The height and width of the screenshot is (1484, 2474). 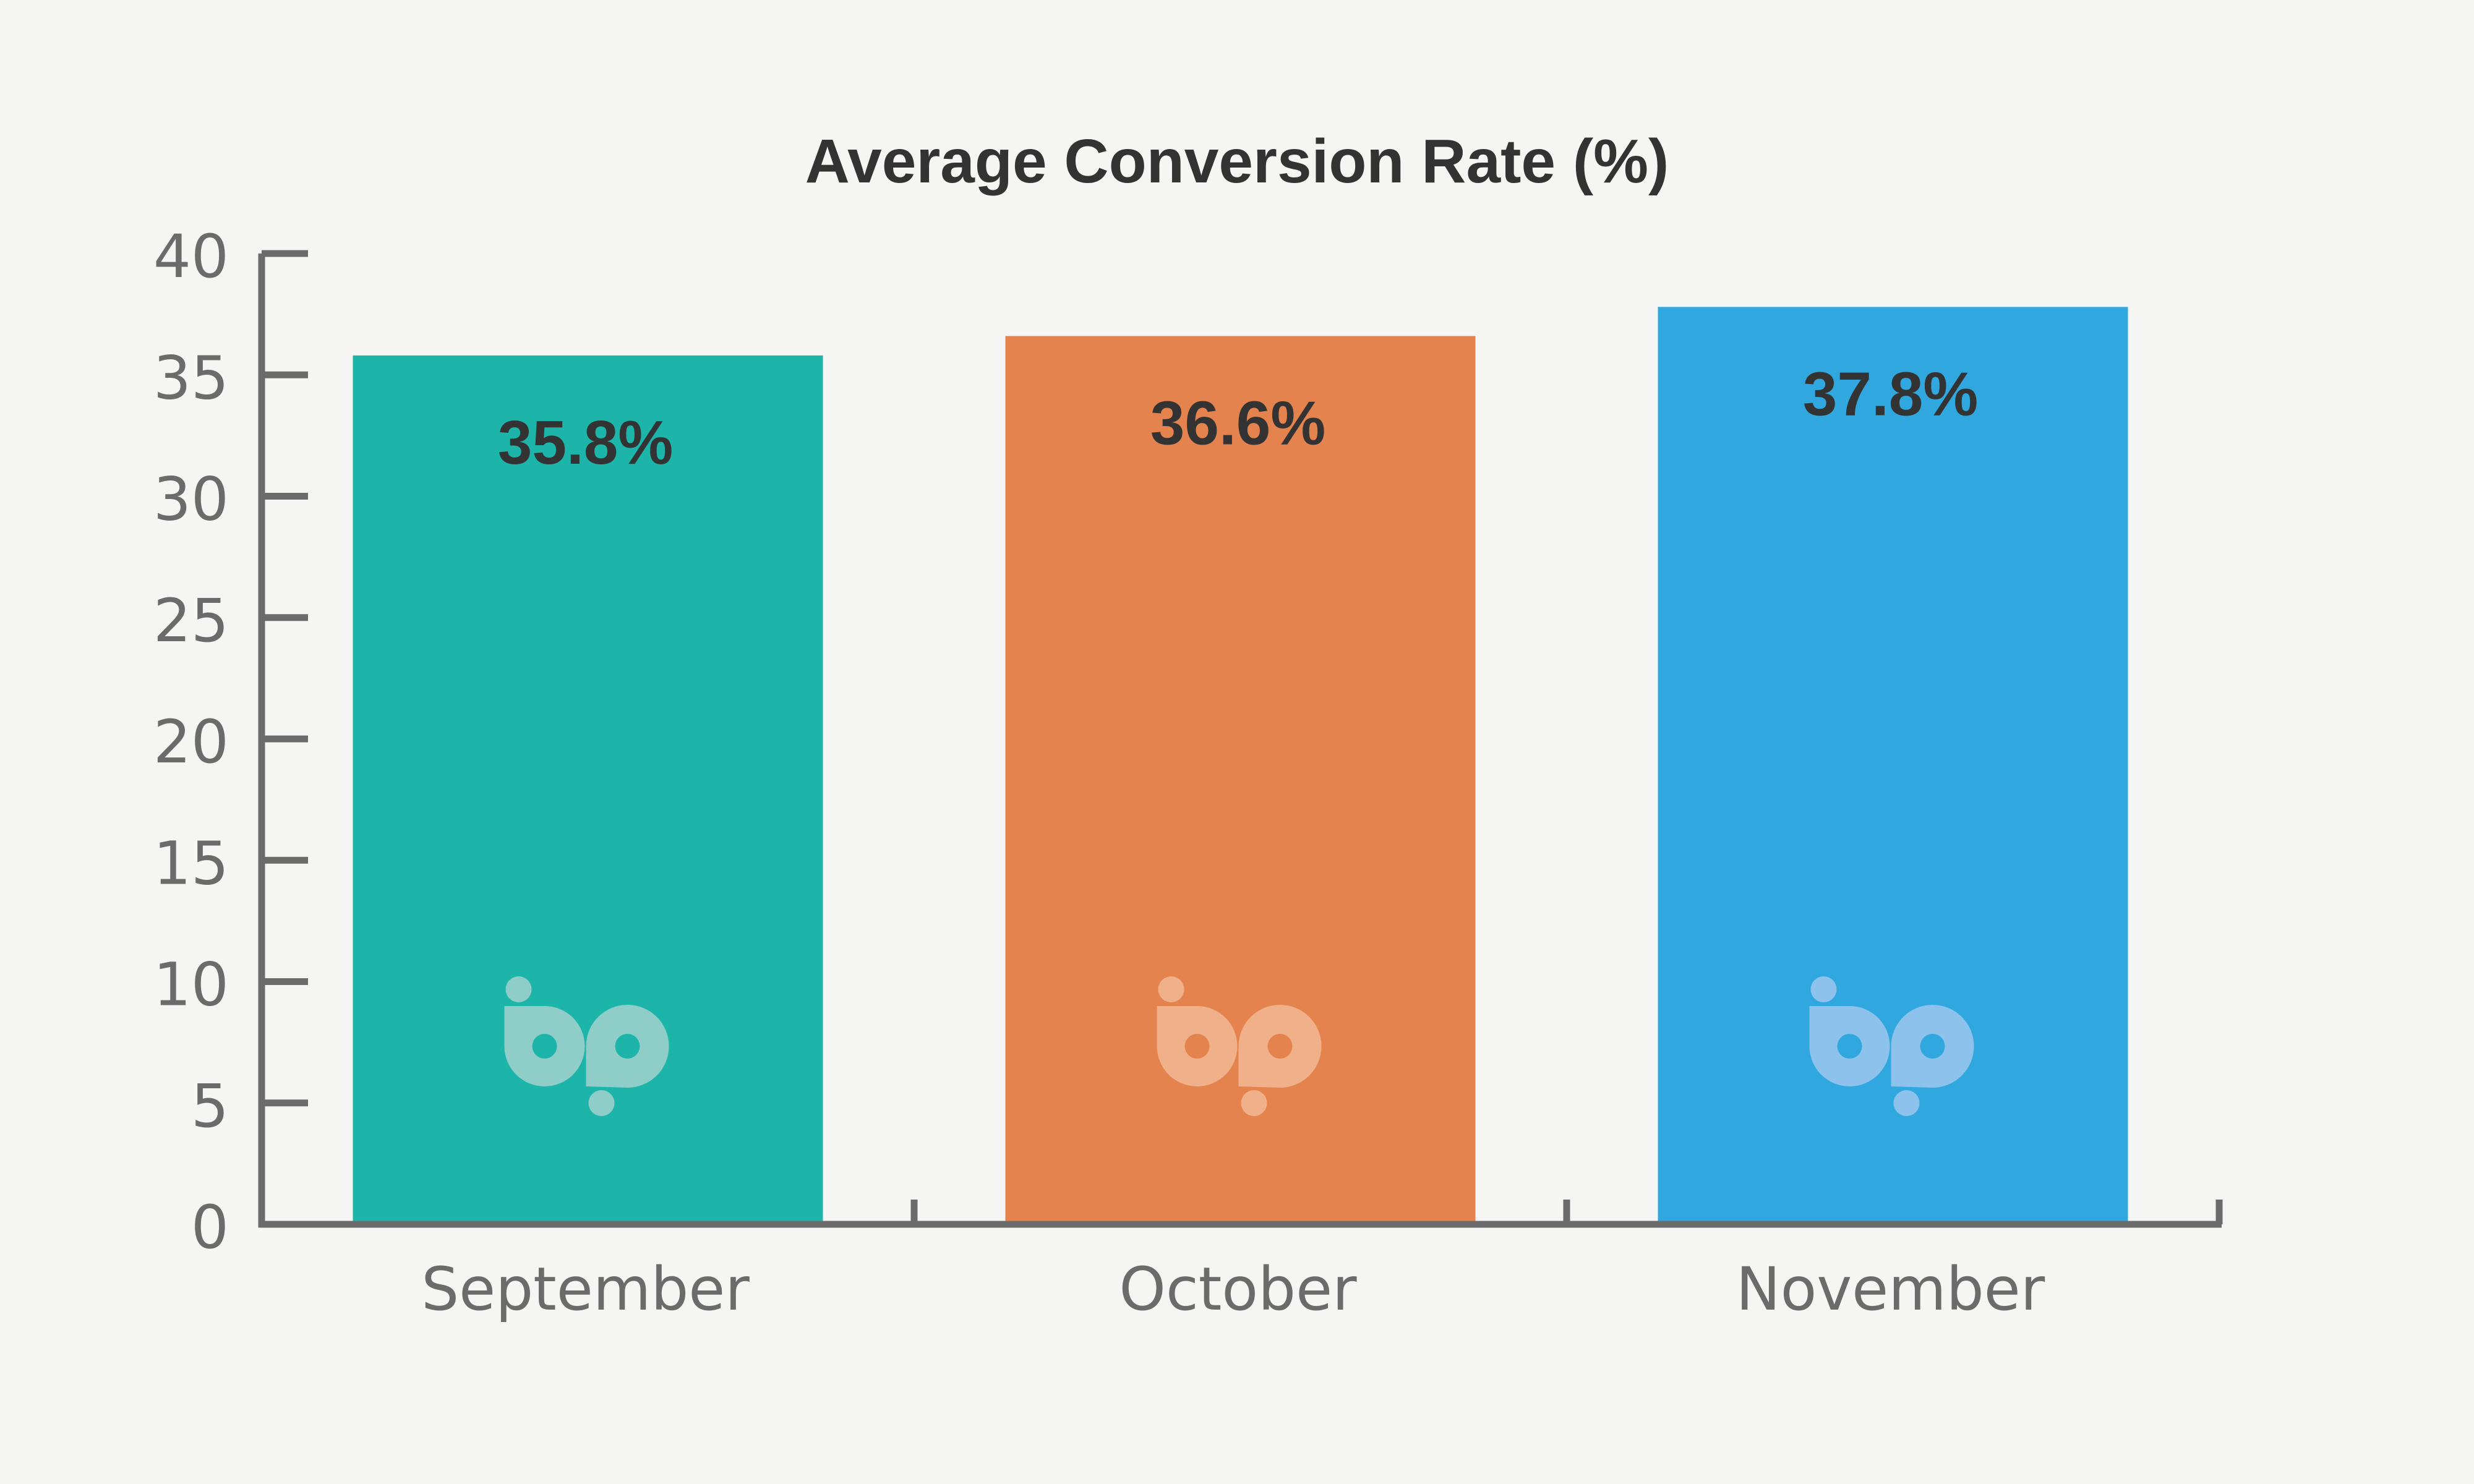 I want to click on y-tick-label: 15, so click(x=191, y=863).